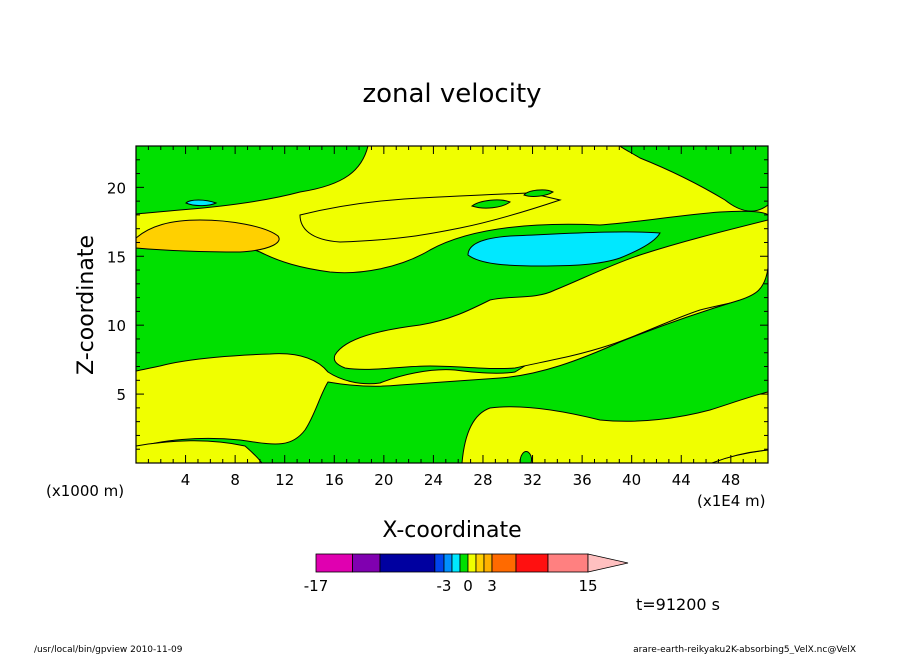 The image size is (904, 654). I want to click on colorbar-tick-label: -17, so click(316, 586).